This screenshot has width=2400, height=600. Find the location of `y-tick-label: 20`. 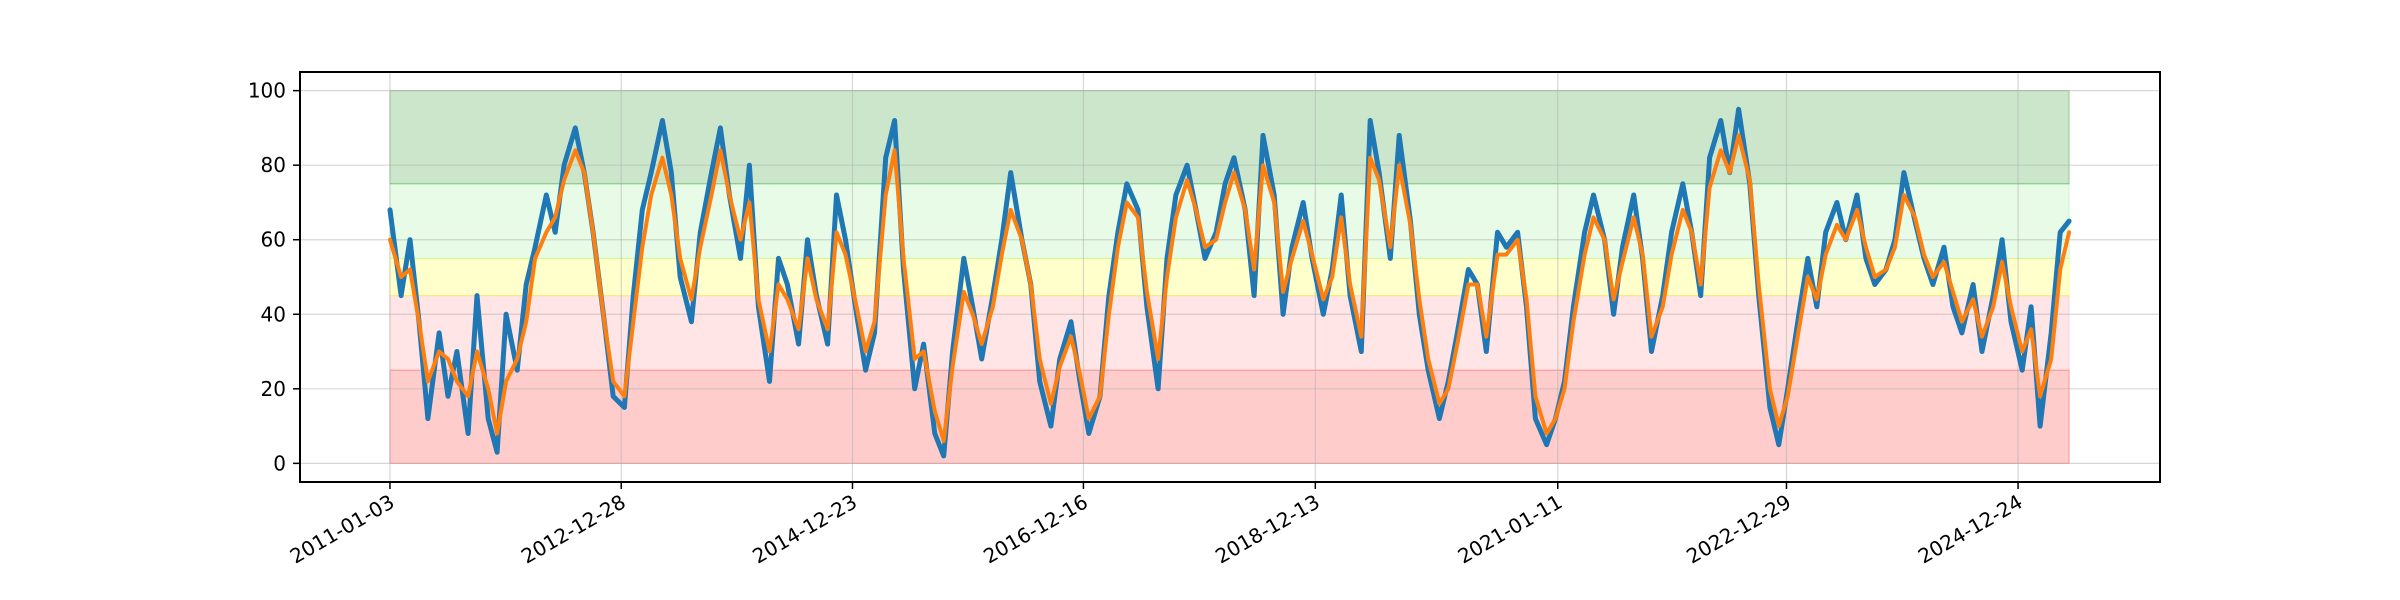

y-tick-label: 20 is located at coordinates (273, 389).